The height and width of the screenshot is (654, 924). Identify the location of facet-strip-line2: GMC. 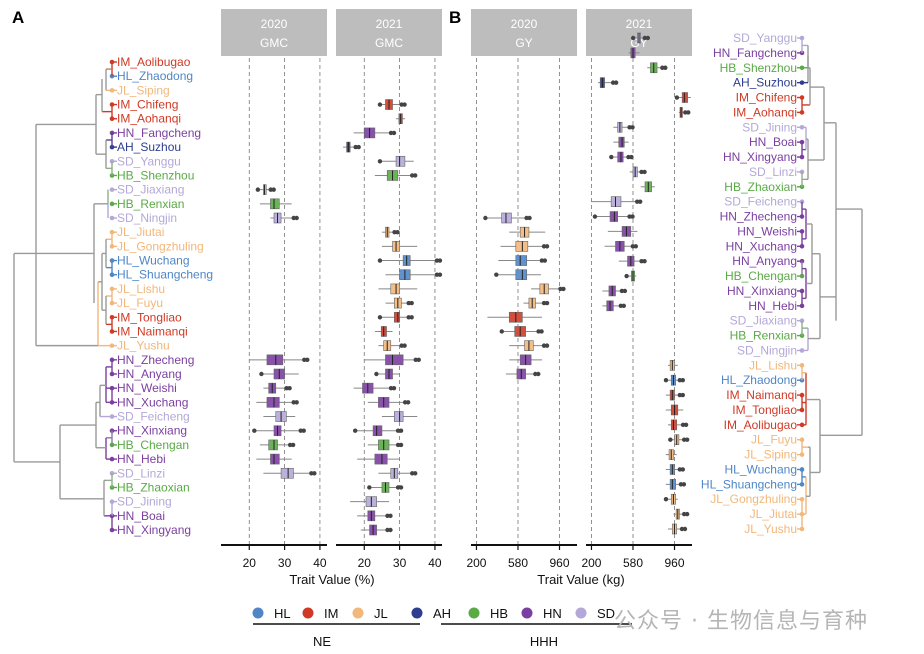
(274, 43).